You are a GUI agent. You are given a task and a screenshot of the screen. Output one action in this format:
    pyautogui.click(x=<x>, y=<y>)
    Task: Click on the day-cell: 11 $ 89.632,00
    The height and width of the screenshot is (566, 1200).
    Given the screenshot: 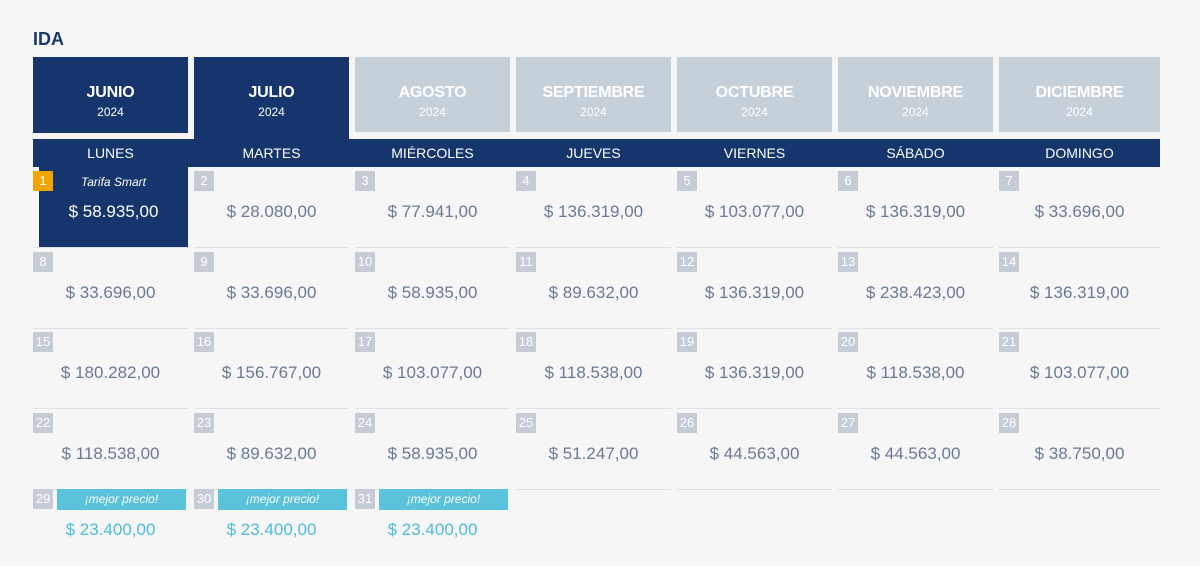 What is the action you would take?
    pyautogui.click(x=593, y=288)
    